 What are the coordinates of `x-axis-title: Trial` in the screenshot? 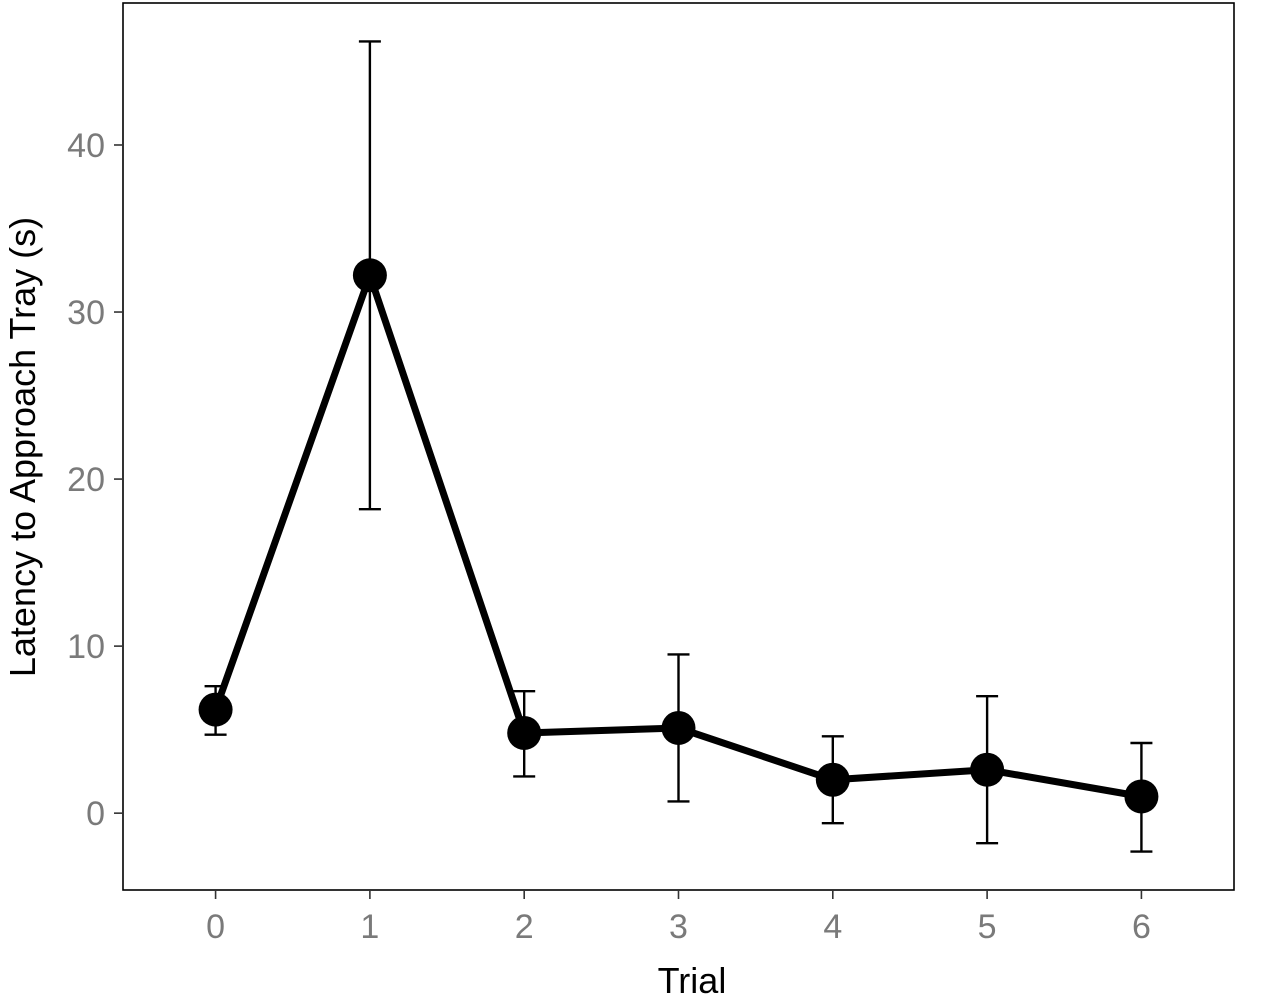 It's located at (692, 979).